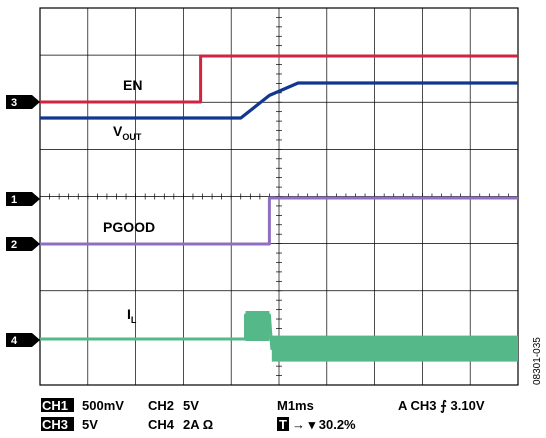  What do you see at coordinates (279, 79) in the screenshot?
I see `trace-en` at bounding box center [279, 79].